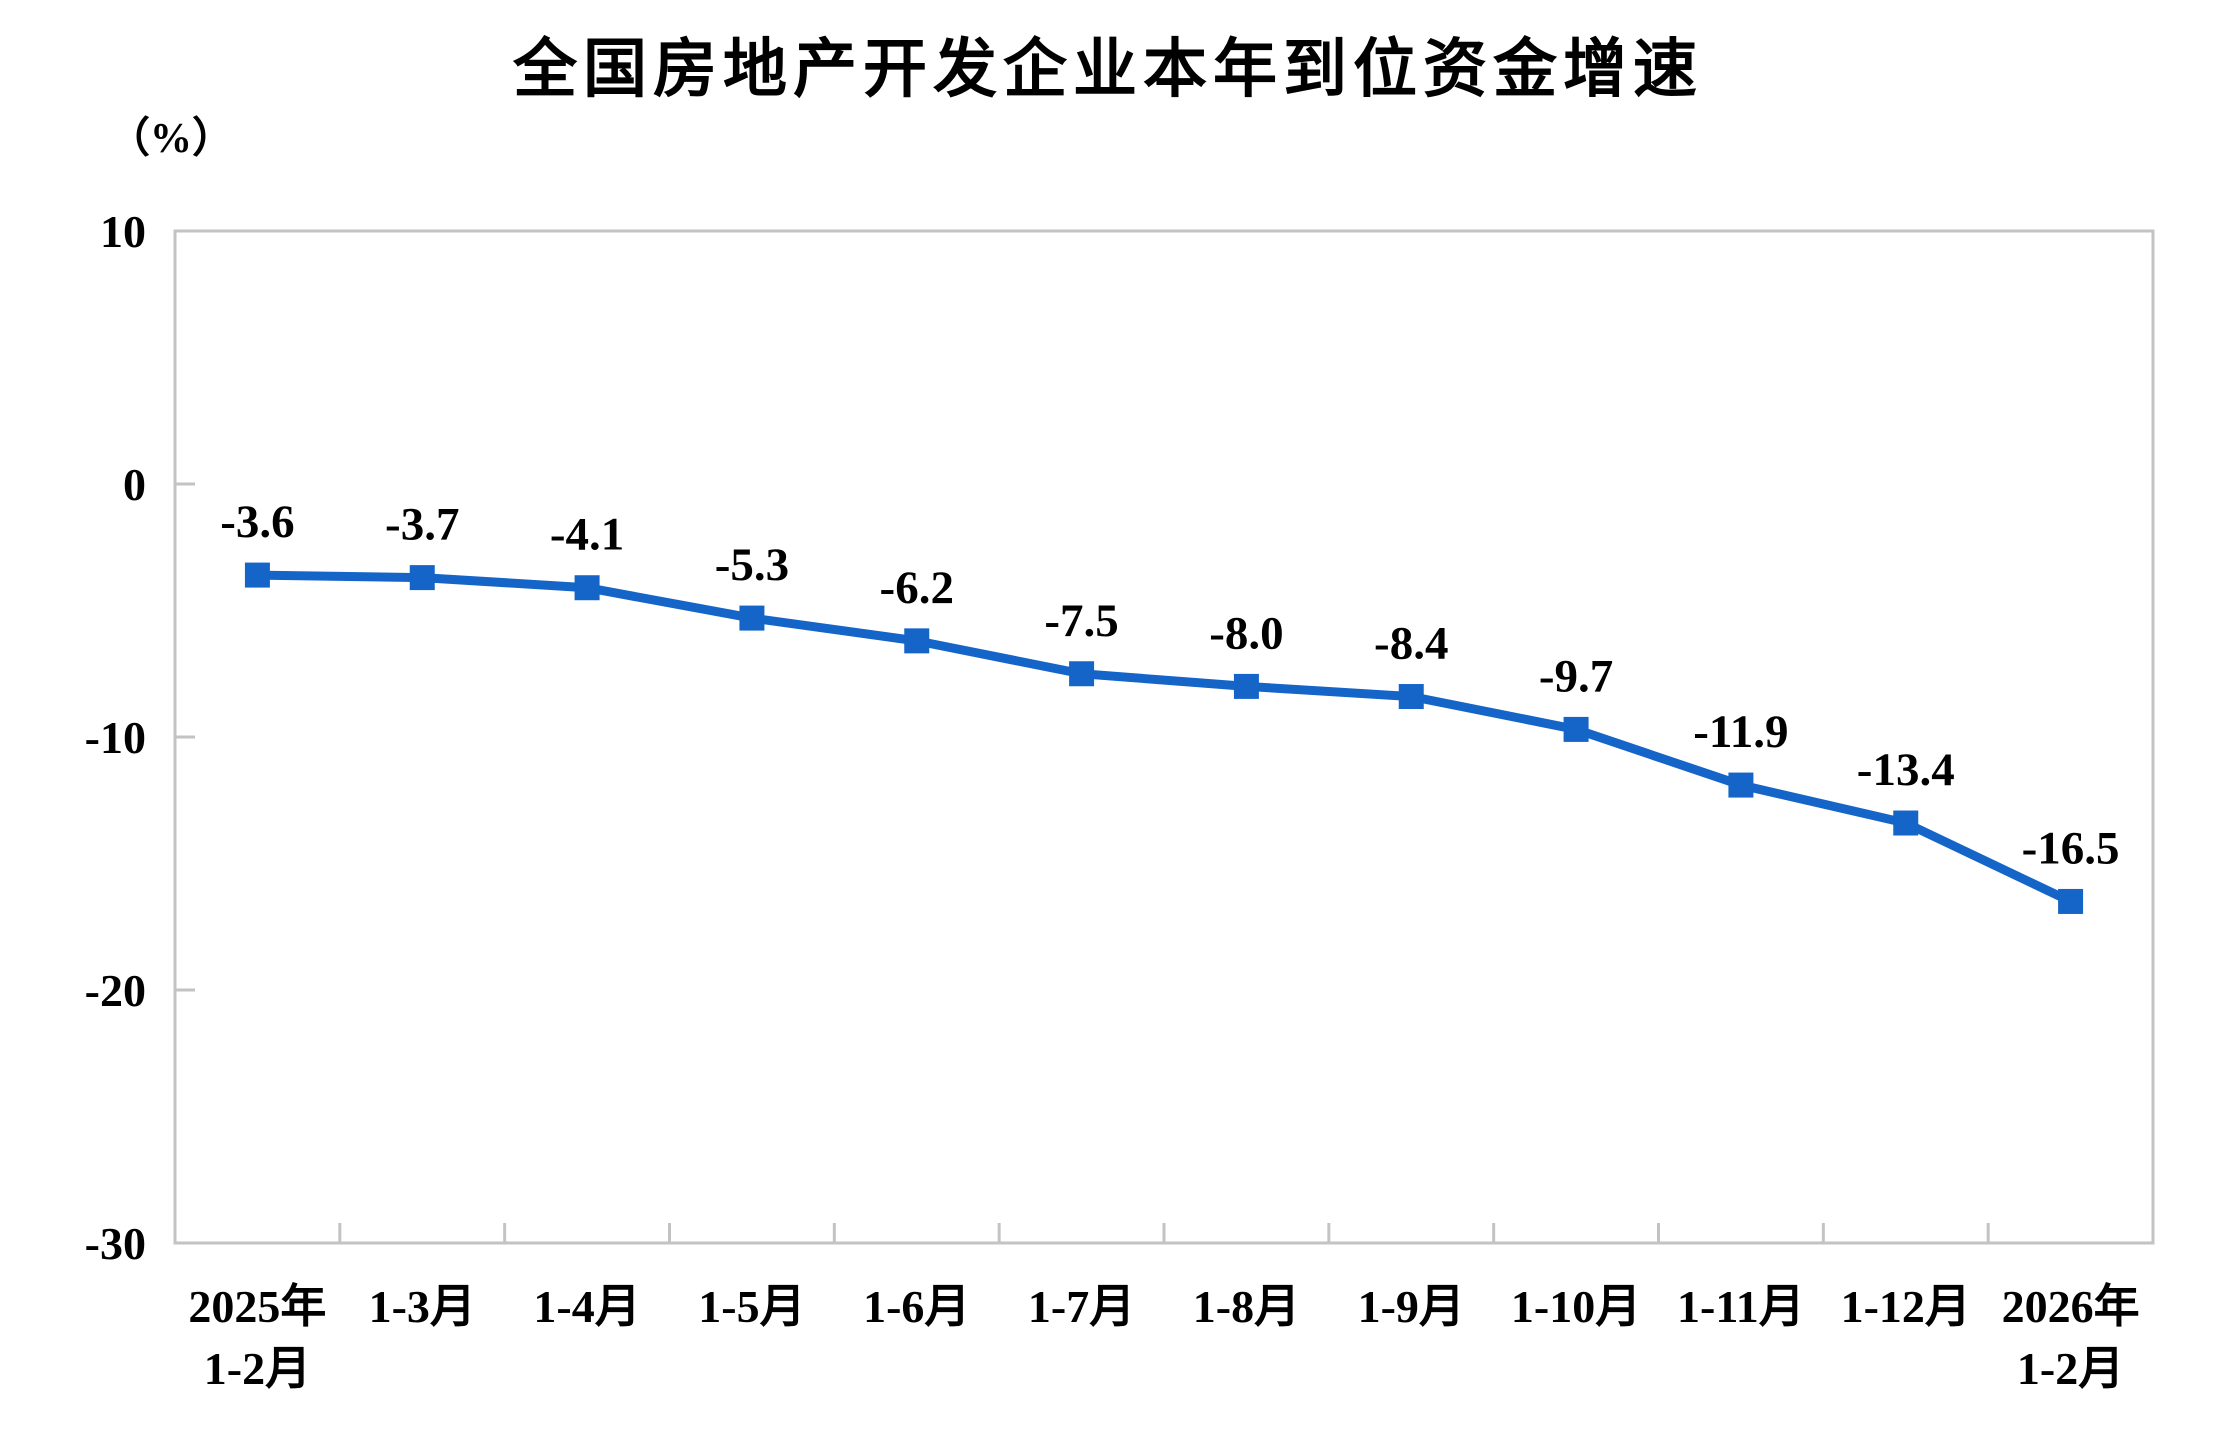 The height and width of the screenshot is (1436, 2216). Describe the element at coordinates (1411, 1306) in the screenshot. I see `x-tick-label: 1-9月` at that location.